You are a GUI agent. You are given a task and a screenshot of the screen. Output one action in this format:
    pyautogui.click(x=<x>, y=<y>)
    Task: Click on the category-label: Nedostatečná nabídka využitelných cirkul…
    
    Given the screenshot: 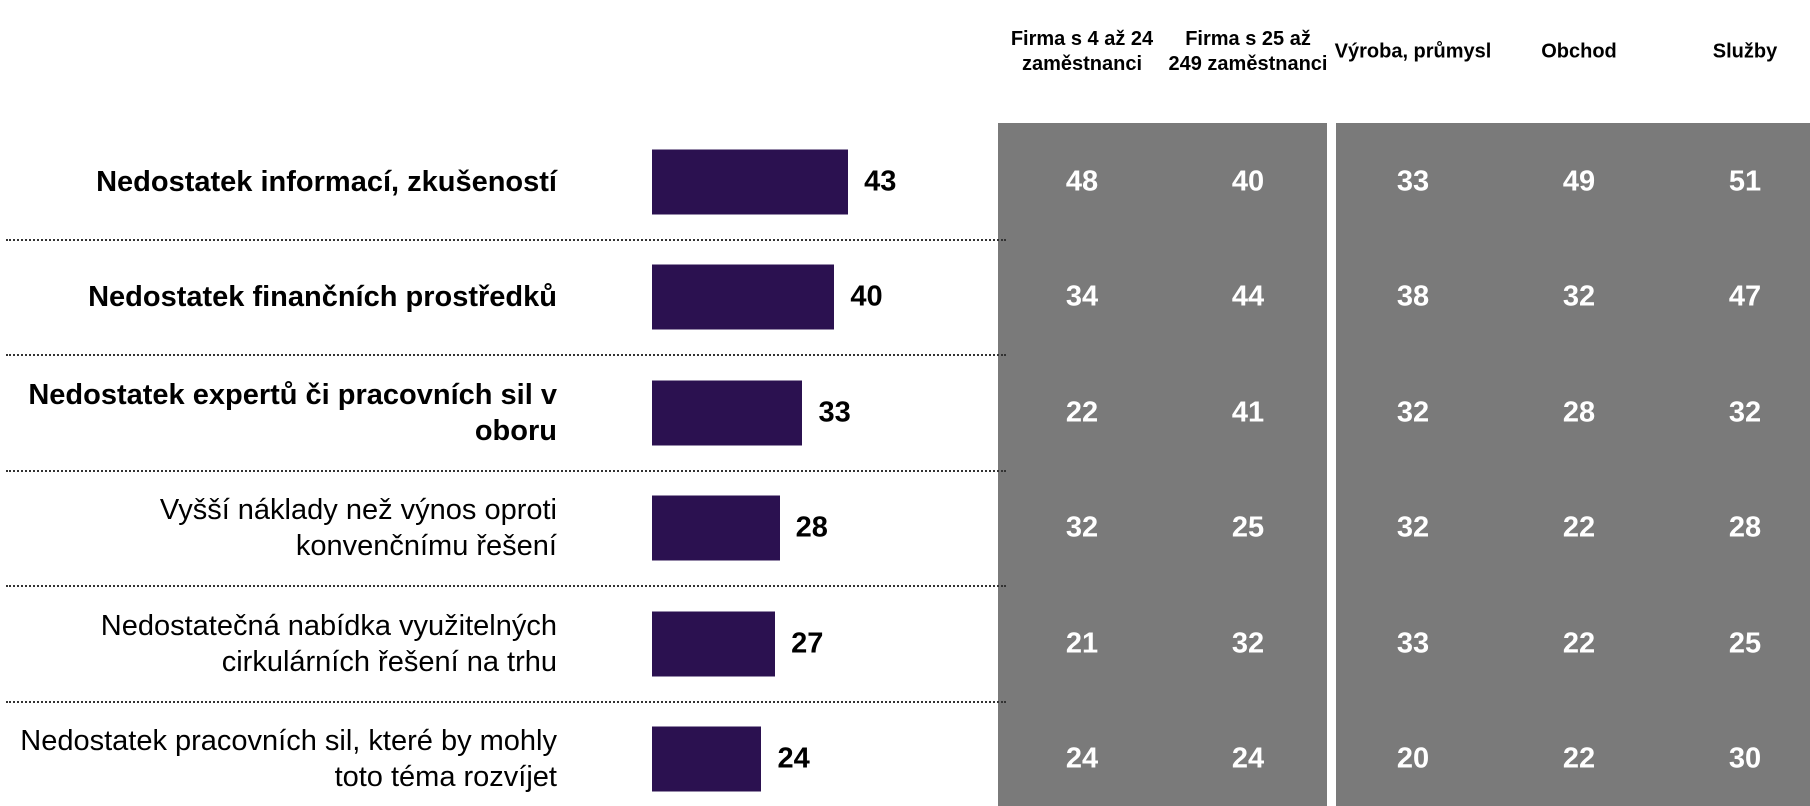 What is the action you would take?
    pyautogui.click(x=328, y=643)
    